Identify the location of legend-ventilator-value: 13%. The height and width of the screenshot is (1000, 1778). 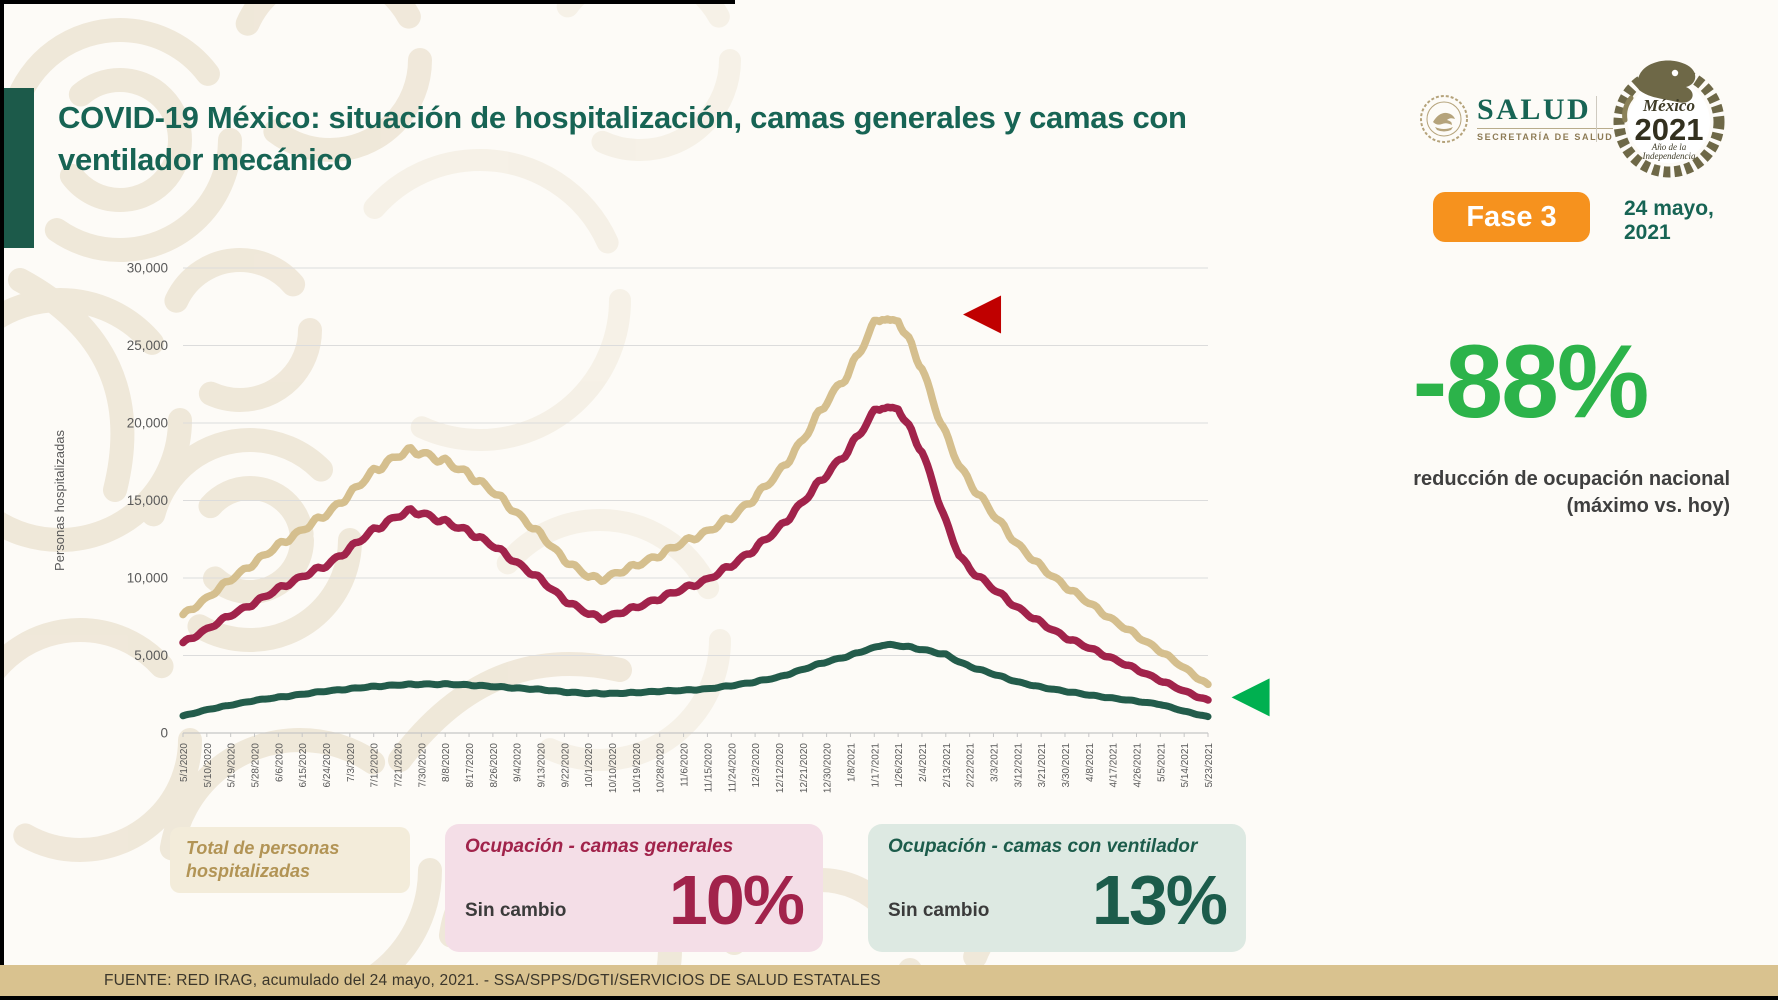
(1159, 900).